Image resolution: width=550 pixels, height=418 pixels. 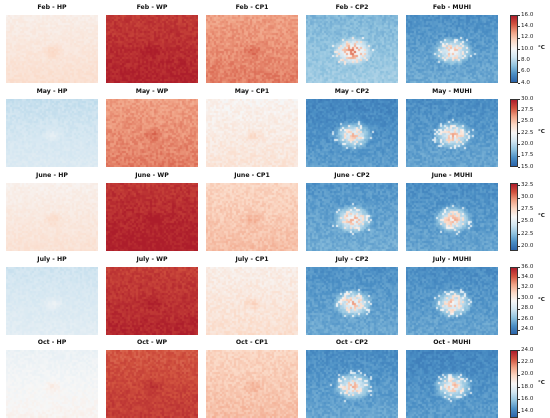 I want to click on panel-title-oct-muhi: Oct - MUHI, so click(x=452, y=342).